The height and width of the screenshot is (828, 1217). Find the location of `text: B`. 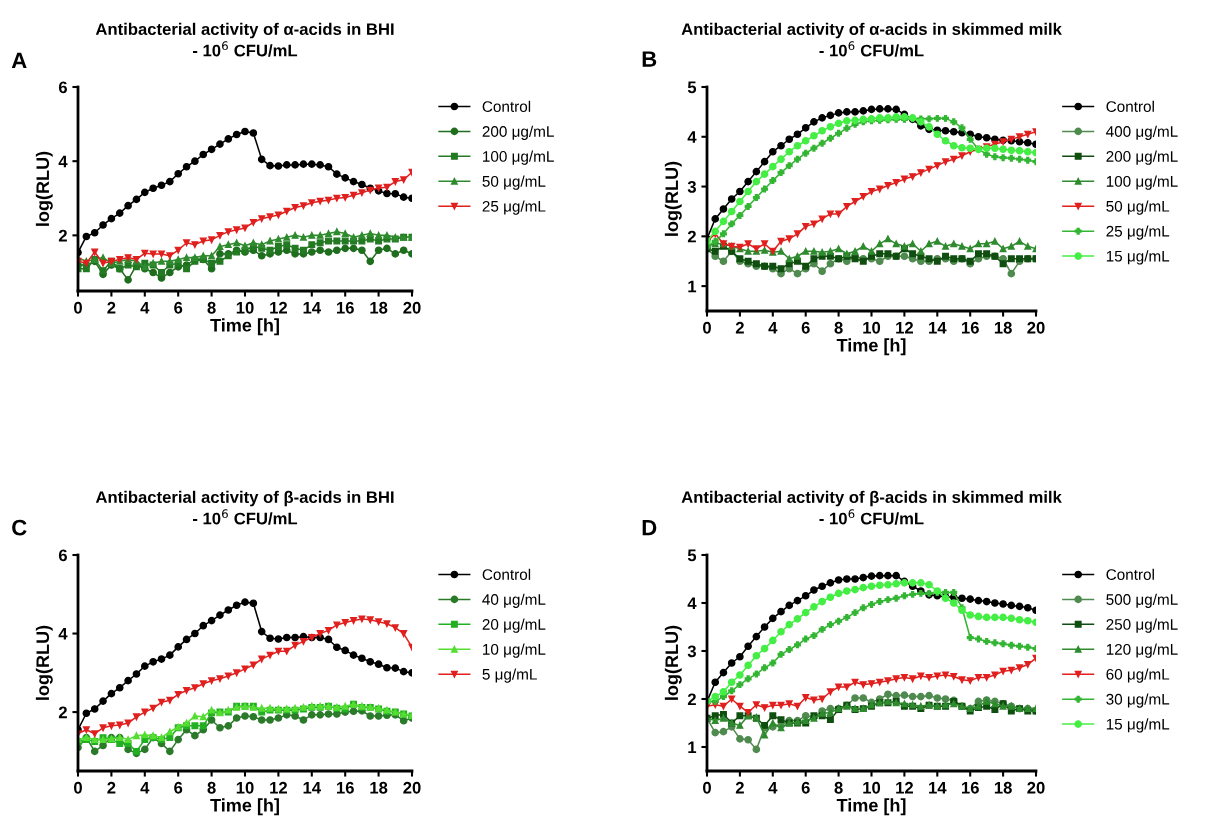

text: B is located at coordinates (649, 59).